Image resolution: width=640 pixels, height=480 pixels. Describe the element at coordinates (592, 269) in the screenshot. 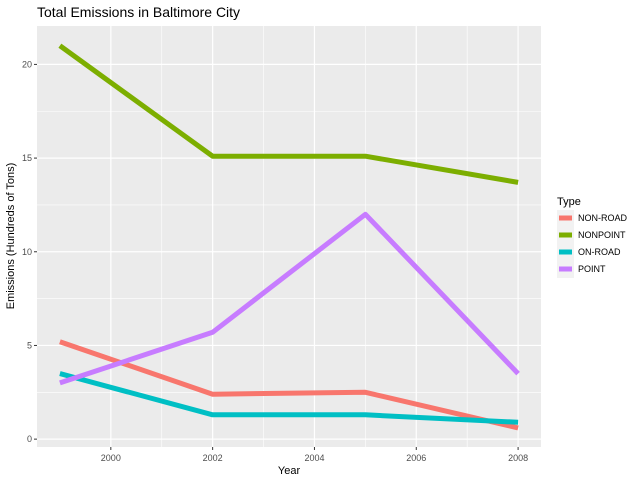

I see `legend-label-point: POINT` at that location.